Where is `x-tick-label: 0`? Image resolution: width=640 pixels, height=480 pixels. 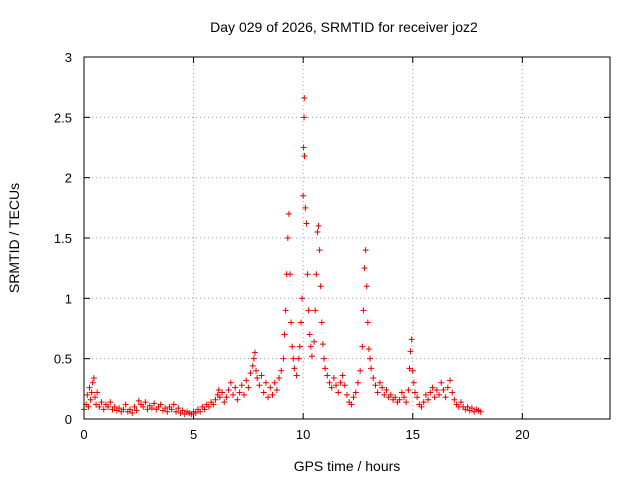
x-tick-label: 0 is located at coordinates (83, 434).